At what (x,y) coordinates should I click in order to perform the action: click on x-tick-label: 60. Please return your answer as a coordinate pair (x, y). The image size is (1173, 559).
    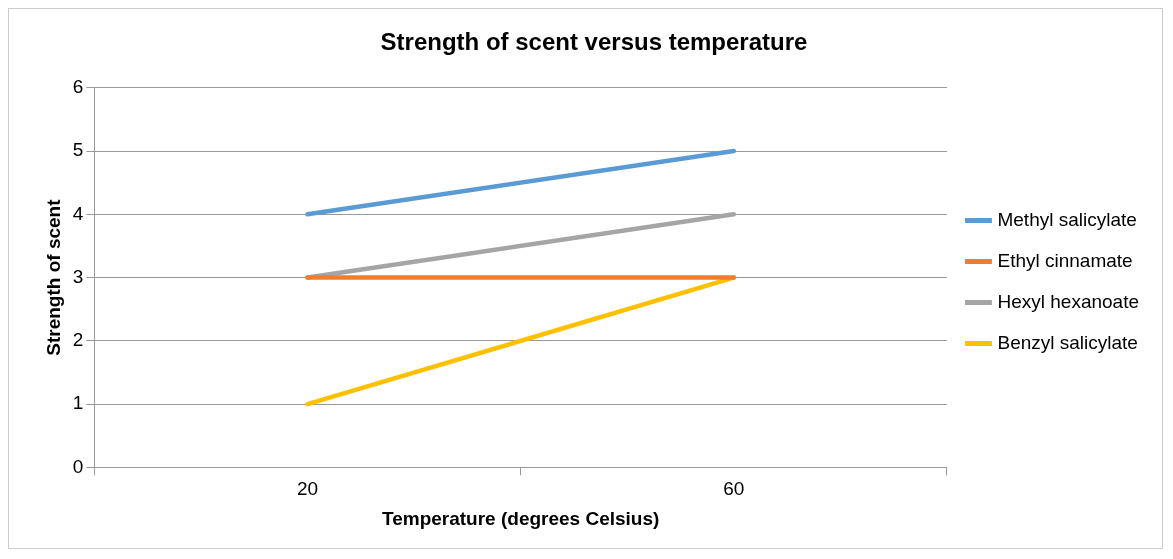
    Looking at the image, I should click on (734, 489).